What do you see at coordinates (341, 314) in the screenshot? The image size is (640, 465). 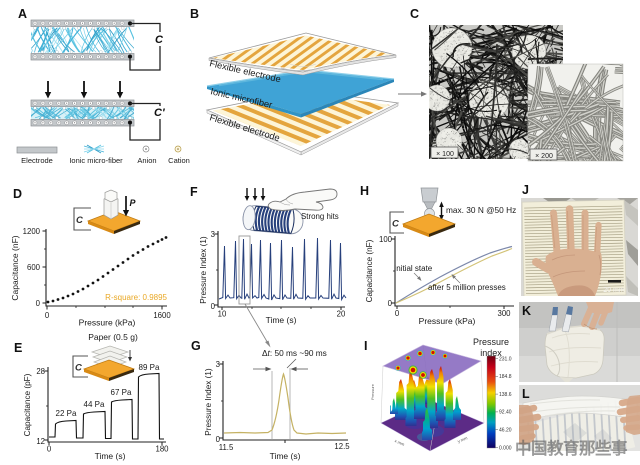 I see `svg-text: 20` at bounding box center [341, 314].